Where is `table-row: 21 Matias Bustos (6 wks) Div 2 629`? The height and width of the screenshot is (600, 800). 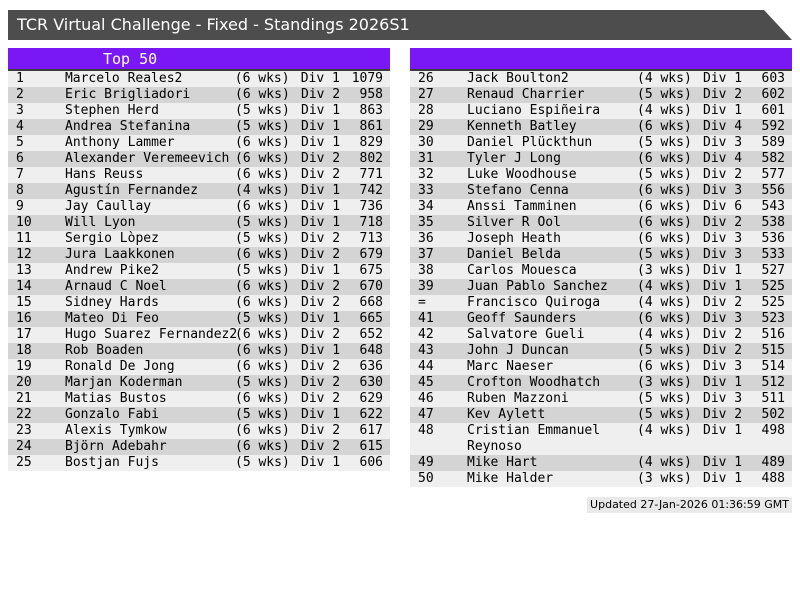
table-row: 21 Matias Bustos (6 wks) Div 2 629 is located at coordinates (199, 399).